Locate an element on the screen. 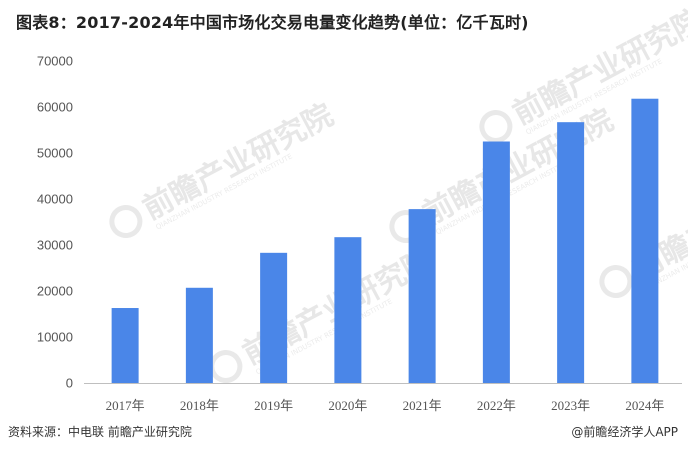 The image size is (688, 452). x-tick-label: 2020年 is located at coordinates (347, 405).